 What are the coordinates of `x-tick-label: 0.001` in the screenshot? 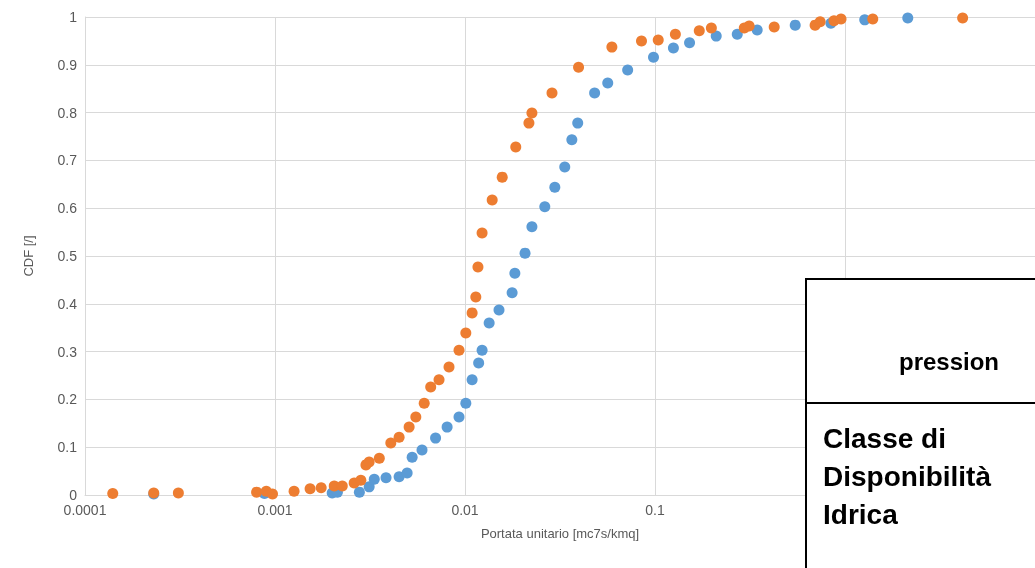 It's located at (275, 510).